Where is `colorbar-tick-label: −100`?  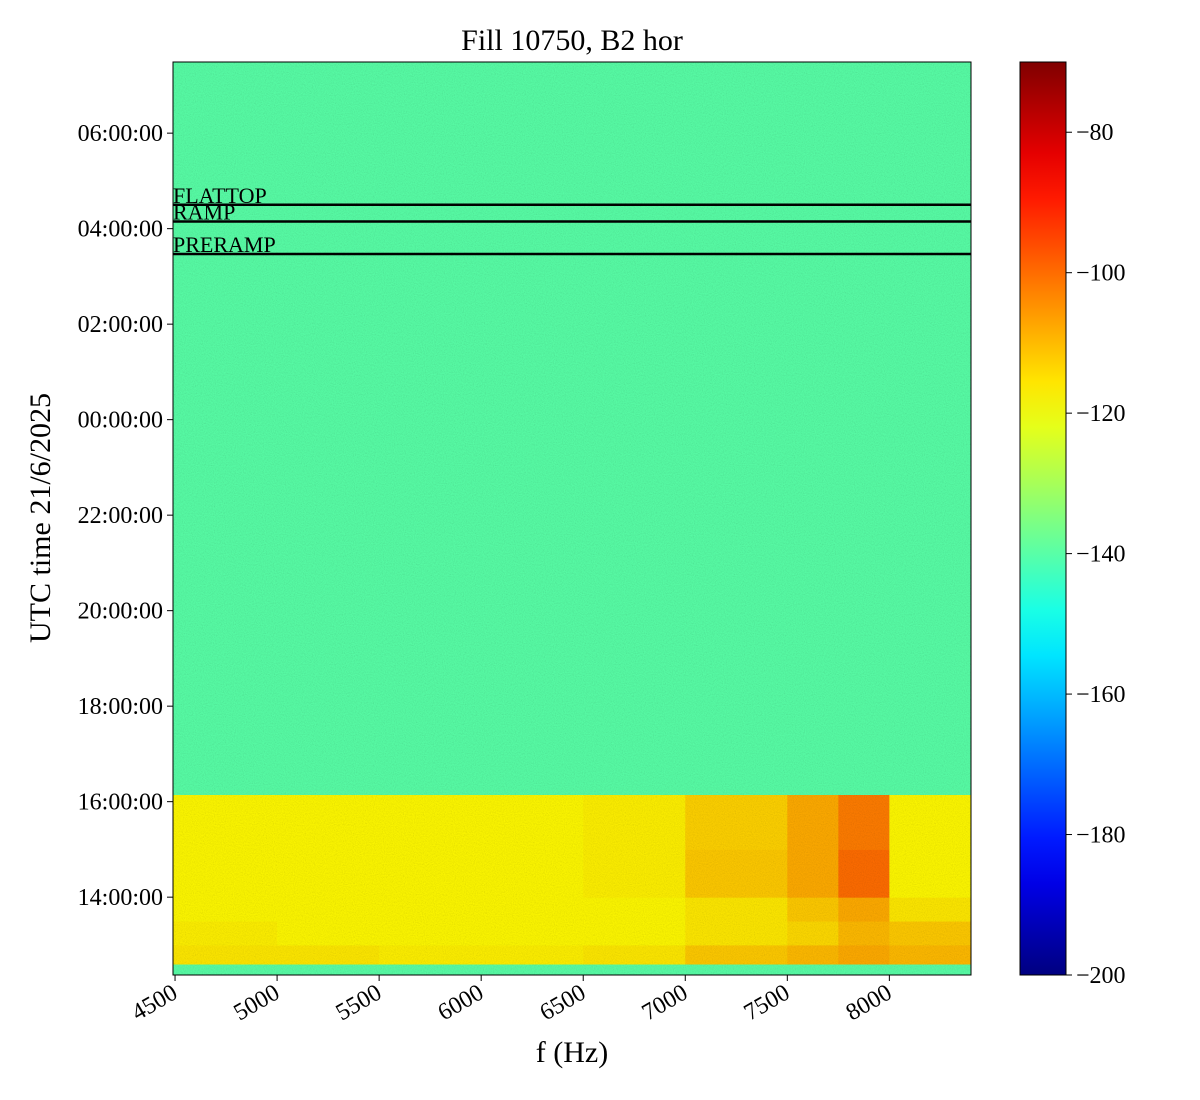 colorbar-tick-label: −100 is located at coordinates (1101, 274).